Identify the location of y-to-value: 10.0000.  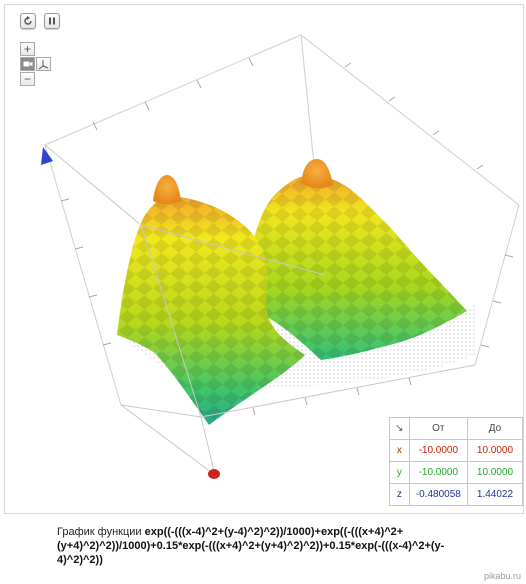
(494, 472).